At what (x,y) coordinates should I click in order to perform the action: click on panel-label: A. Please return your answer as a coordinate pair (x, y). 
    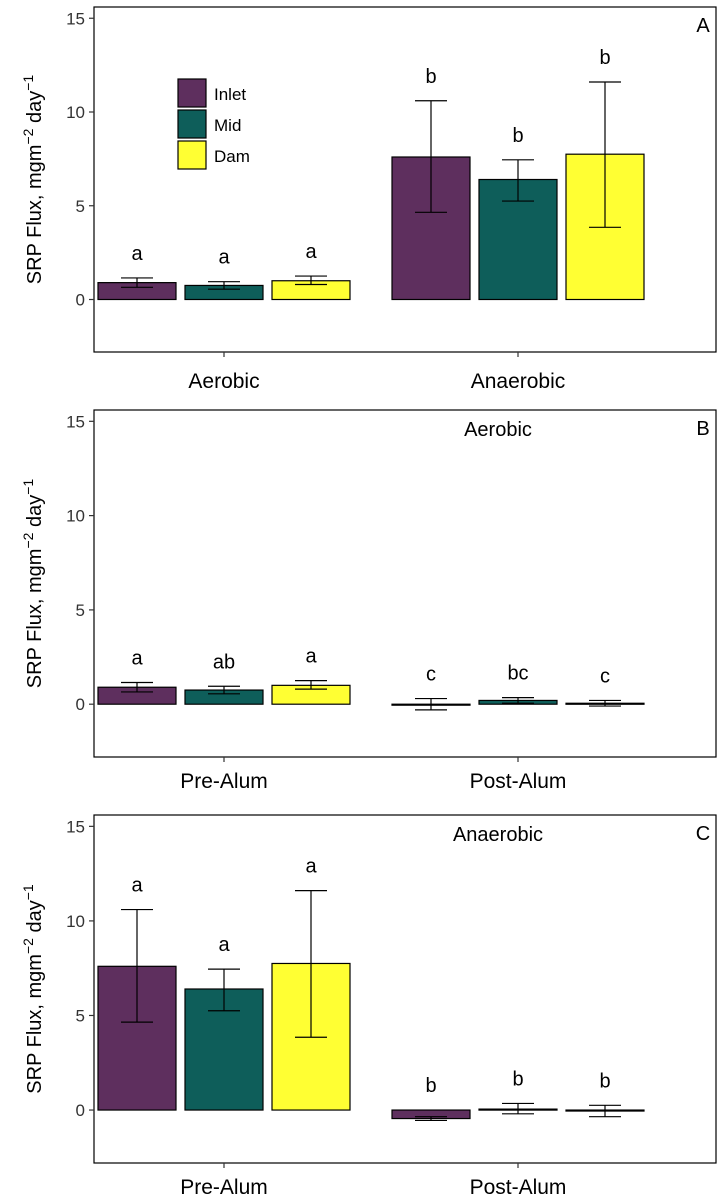
    Looking at the image, I should click on (703, 26).